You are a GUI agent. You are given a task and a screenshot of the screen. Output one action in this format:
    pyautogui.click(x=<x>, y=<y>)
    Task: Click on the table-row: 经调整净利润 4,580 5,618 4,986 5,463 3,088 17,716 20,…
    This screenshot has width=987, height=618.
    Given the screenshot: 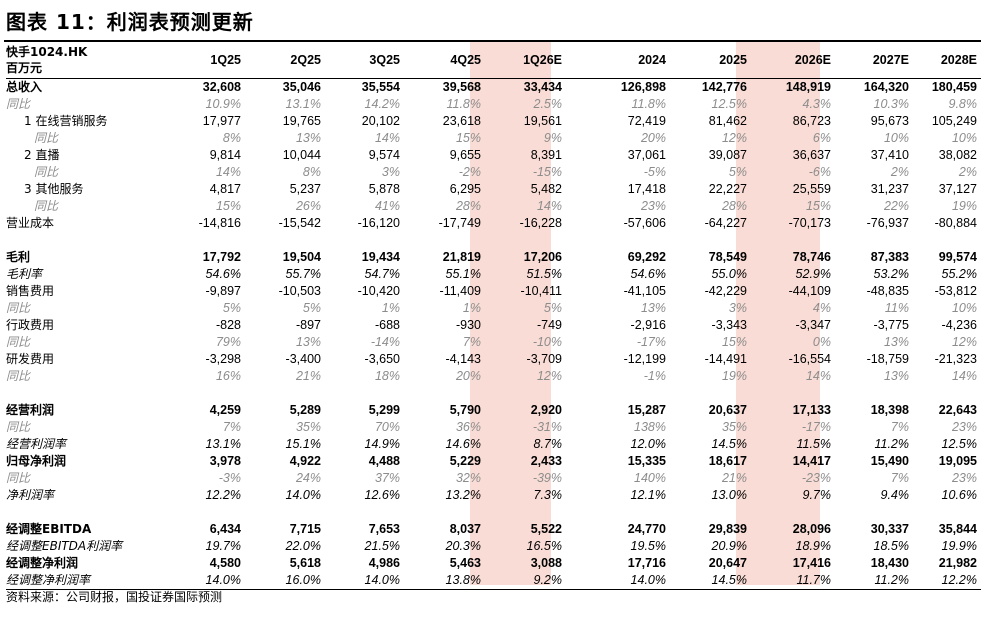 What is the action you would take?
    pyautogui.click(x=493, y=563)
    